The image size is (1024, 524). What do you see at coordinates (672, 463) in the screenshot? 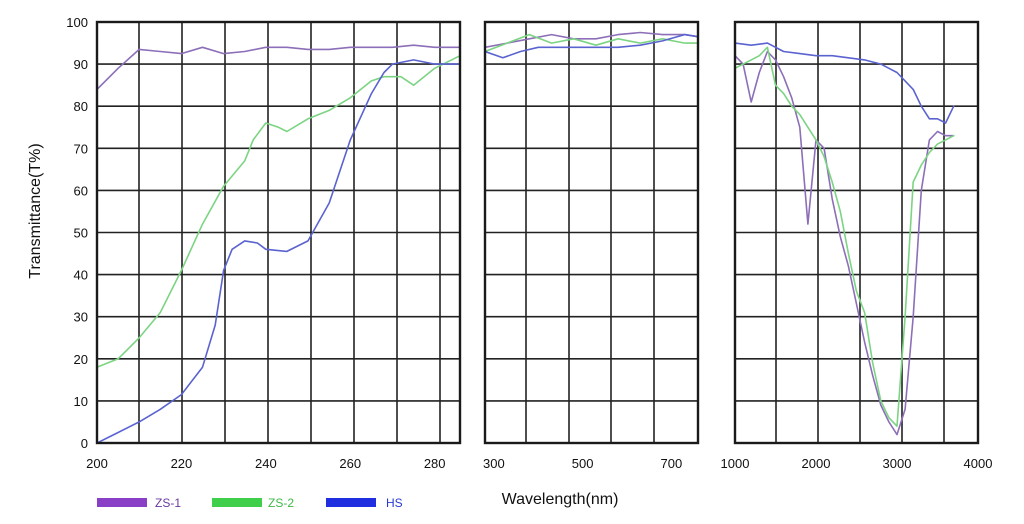
I see `x-tick-label: 700` at bounding box center [672, 463].